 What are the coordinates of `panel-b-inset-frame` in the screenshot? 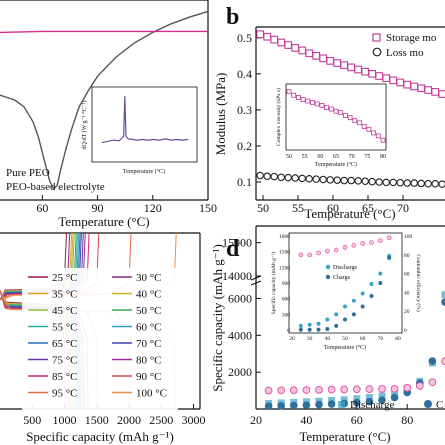 It's located at (336, 117).